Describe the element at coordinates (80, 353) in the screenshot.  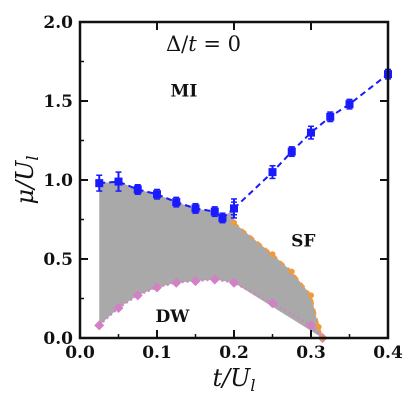
I see `x-tick-label: 0.0` at that location.